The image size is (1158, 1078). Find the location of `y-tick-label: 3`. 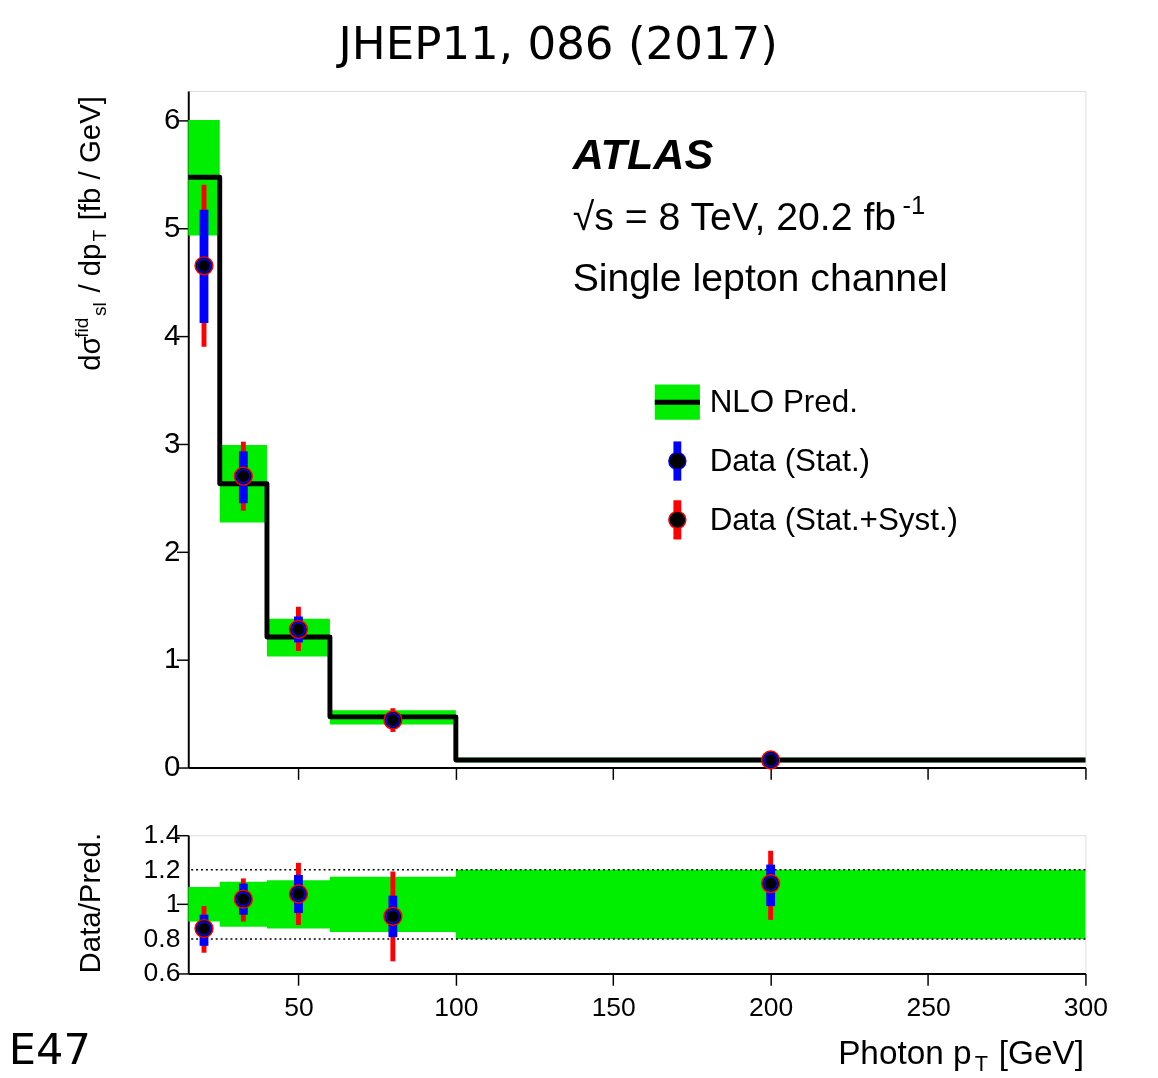

y-tick-label: 3 is located at coordinates (172, 442).